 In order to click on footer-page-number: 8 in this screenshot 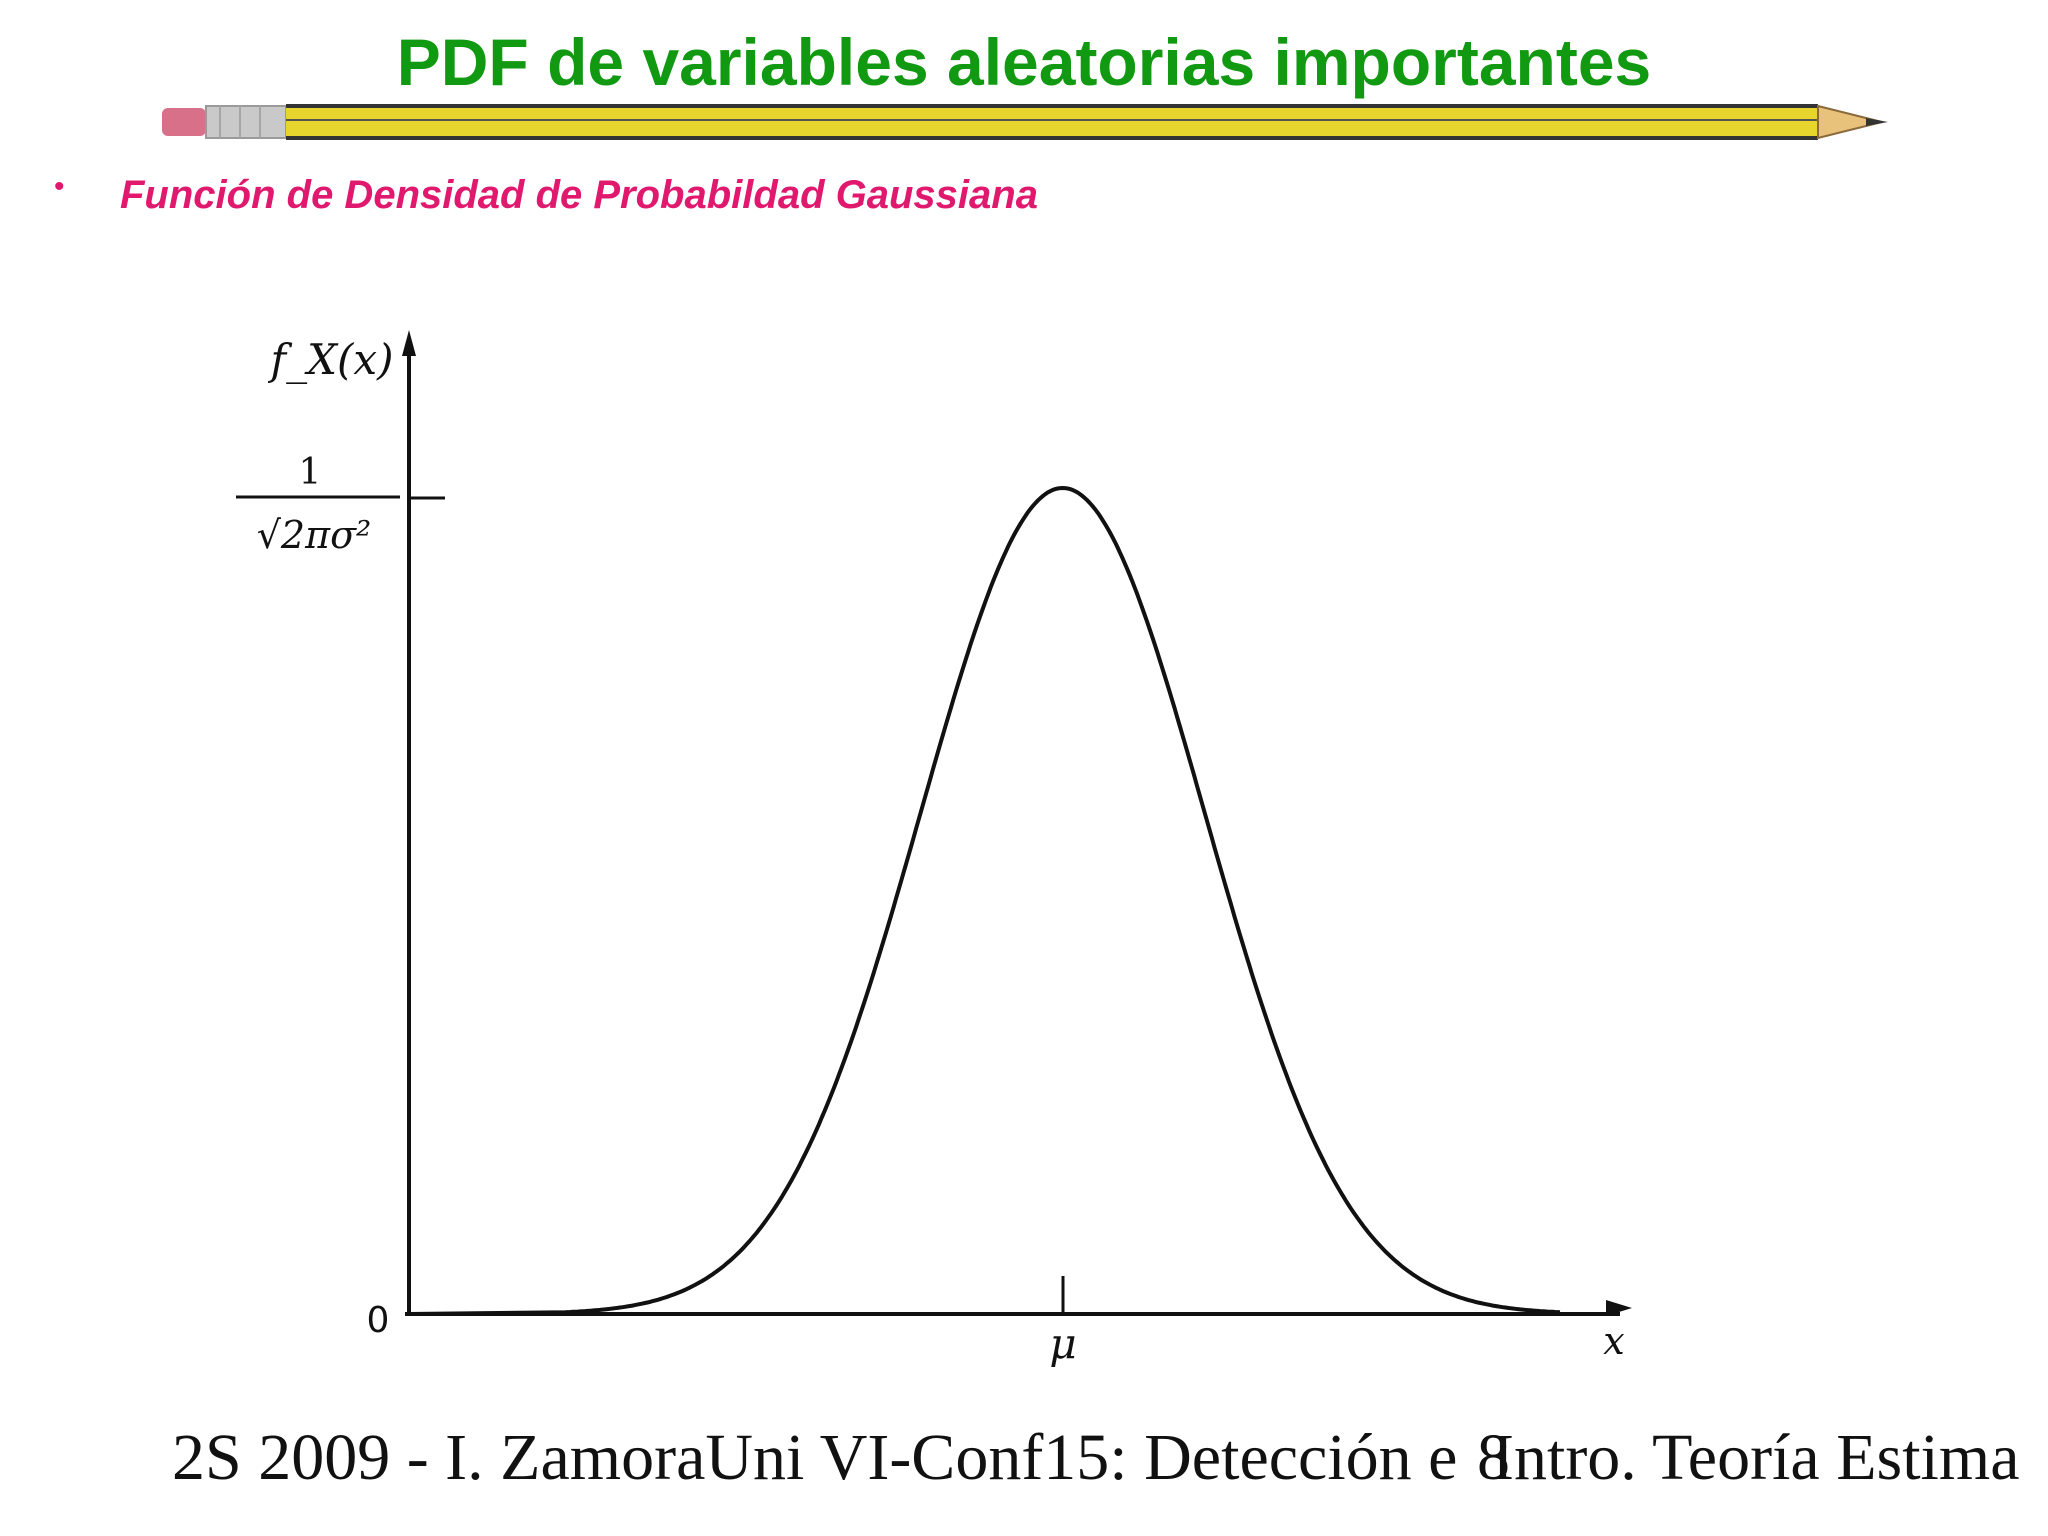, I will do `click(1493, 1457)`.